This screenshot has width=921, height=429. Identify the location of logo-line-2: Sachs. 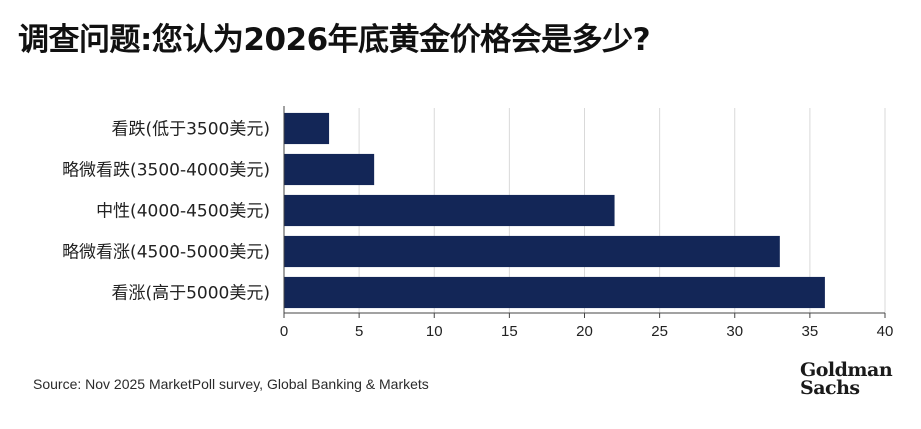
(830, 388).